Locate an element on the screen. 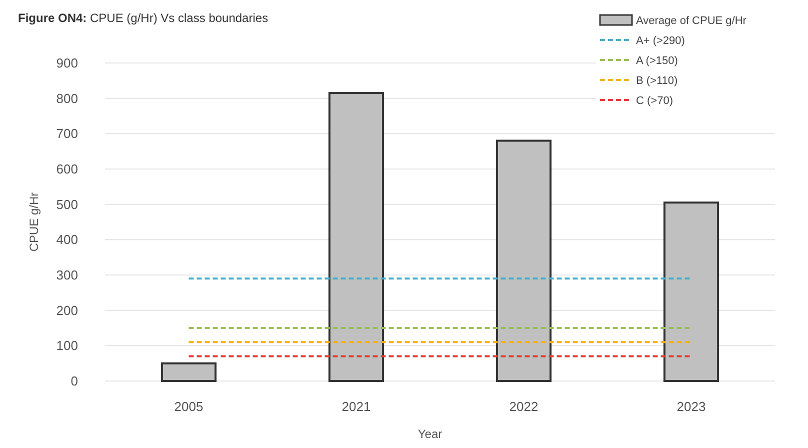  x-axis-title: Year is located at coordinates (430, 434).